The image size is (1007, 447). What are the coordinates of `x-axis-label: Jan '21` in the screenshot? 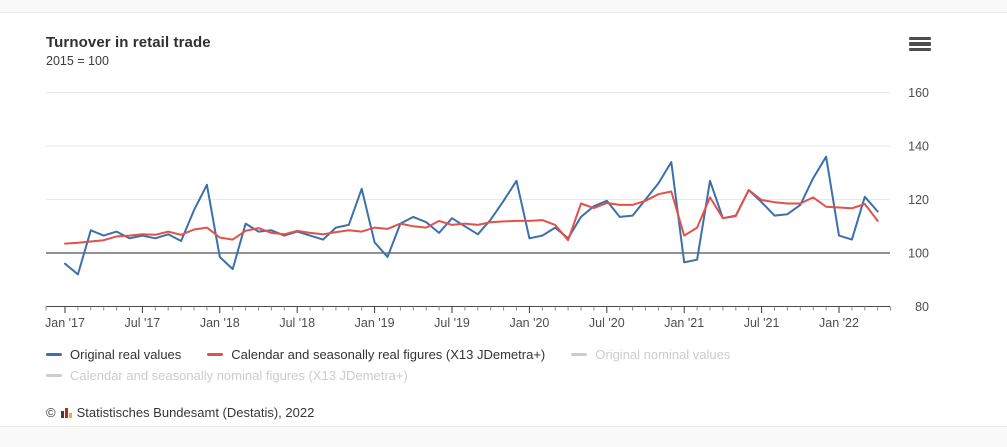 It's located at (684, 323).